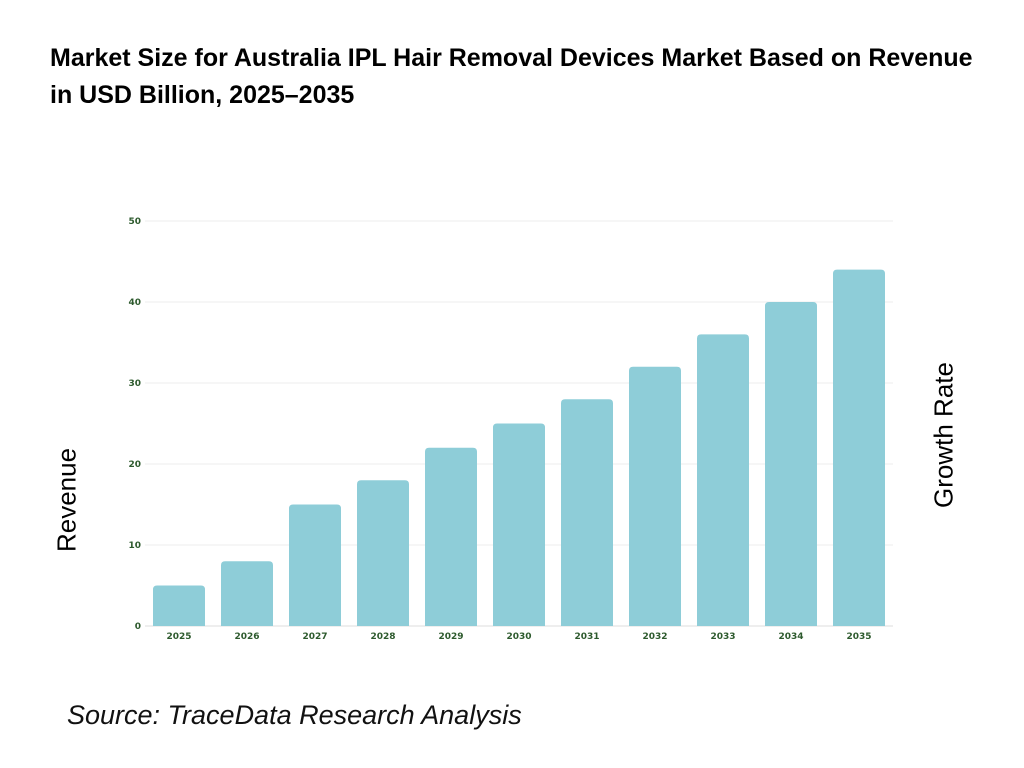 The image size is (1024, 768). Describe the element at coordinates (178, 637) in the screenshot. I see `x-tick-label: 2025` at that location.